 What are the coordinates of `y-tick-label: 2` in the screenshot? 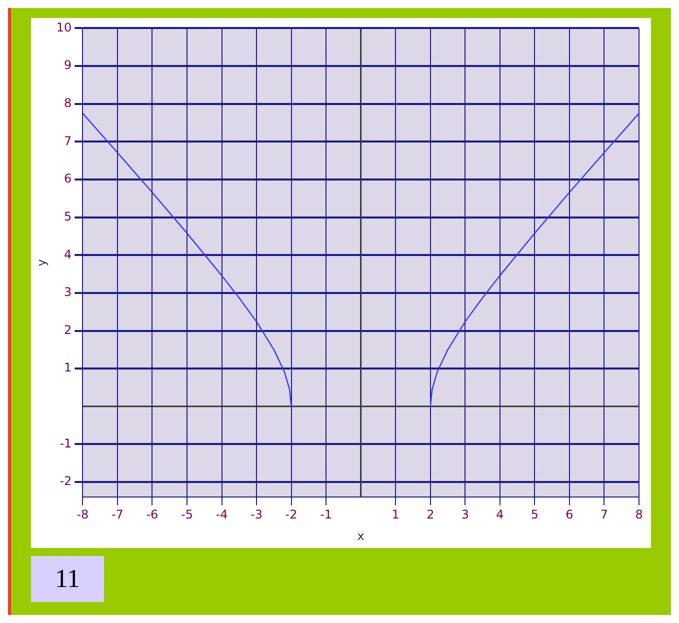 It's located at (68, 329).